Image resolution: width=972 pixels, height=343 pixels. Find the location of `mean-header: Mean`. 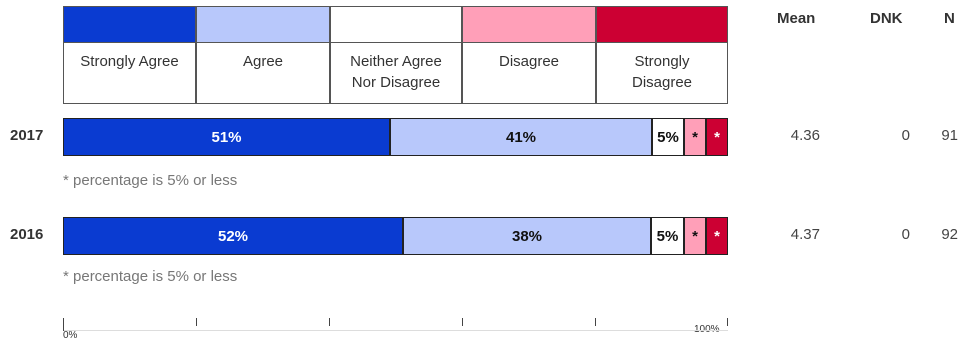

mean-header: Mean is located at coordinates (796, 18).